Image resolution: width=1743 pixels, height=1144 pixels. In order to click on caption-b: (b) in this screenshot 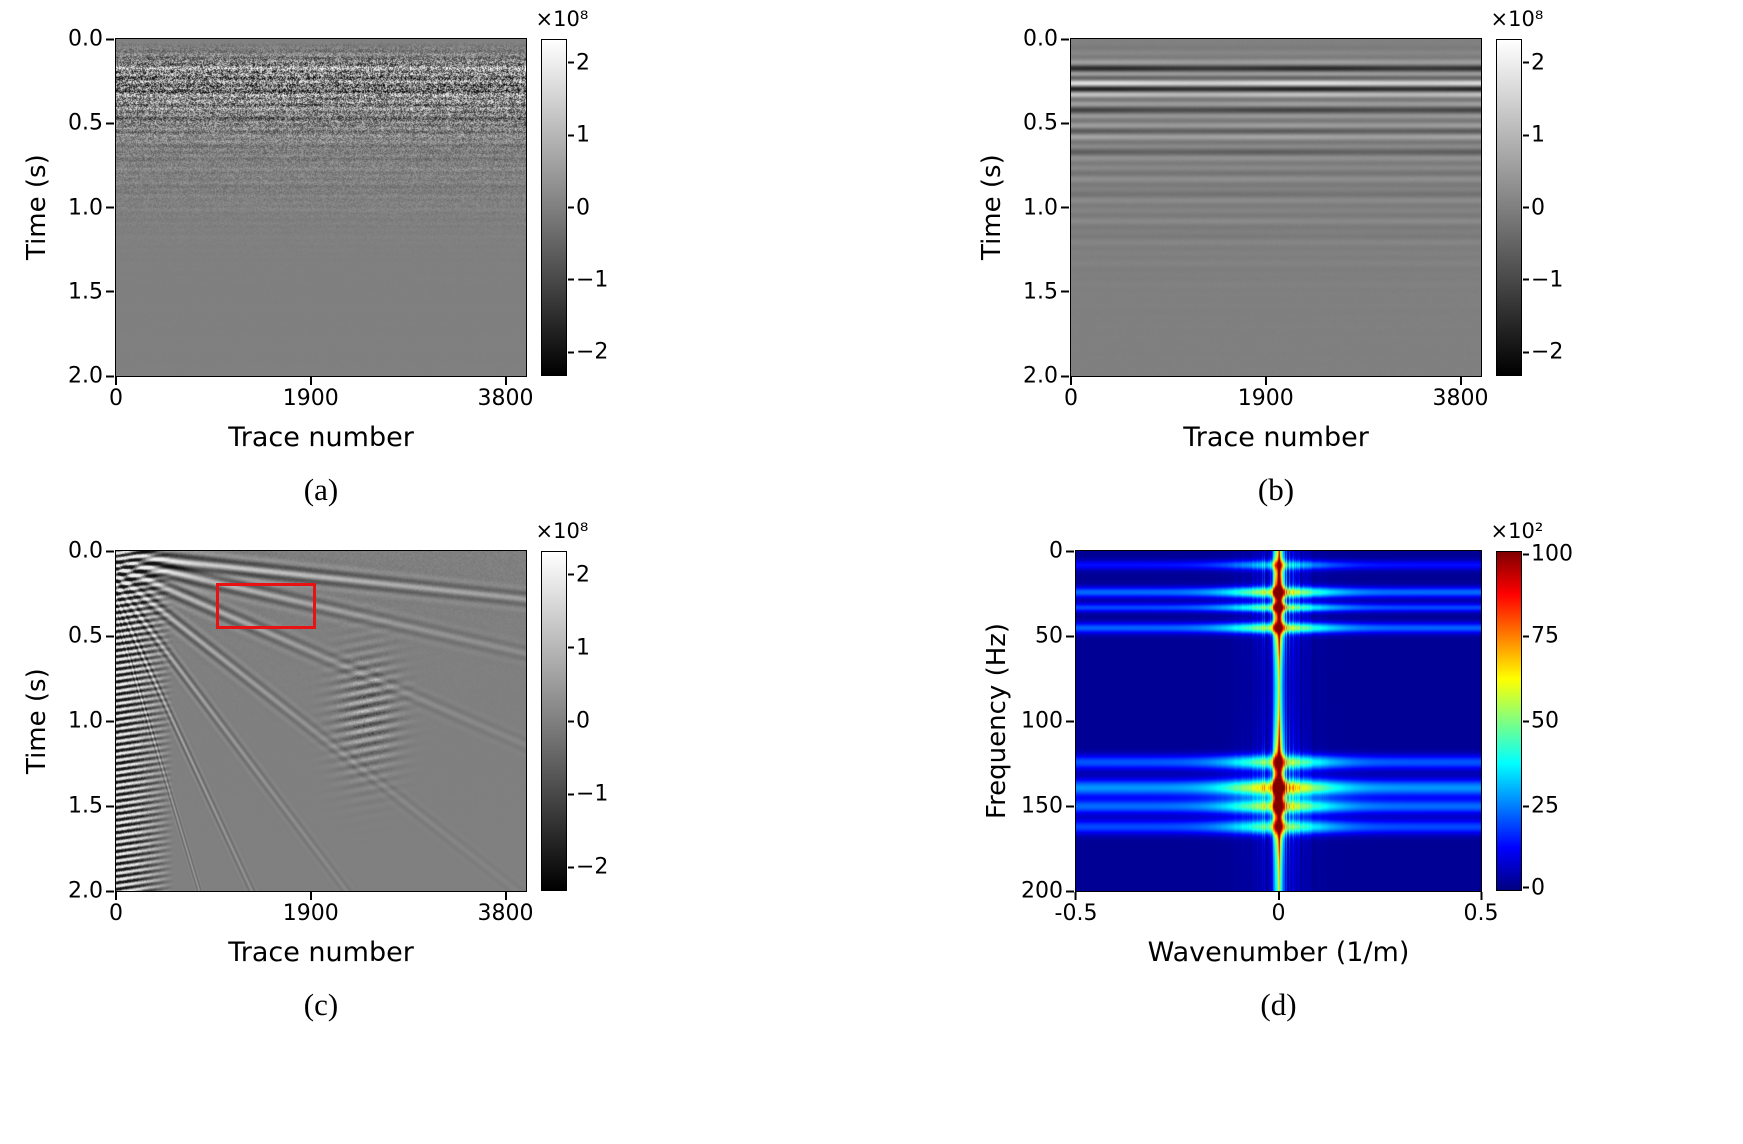, I will do `click(1276, 489)`.